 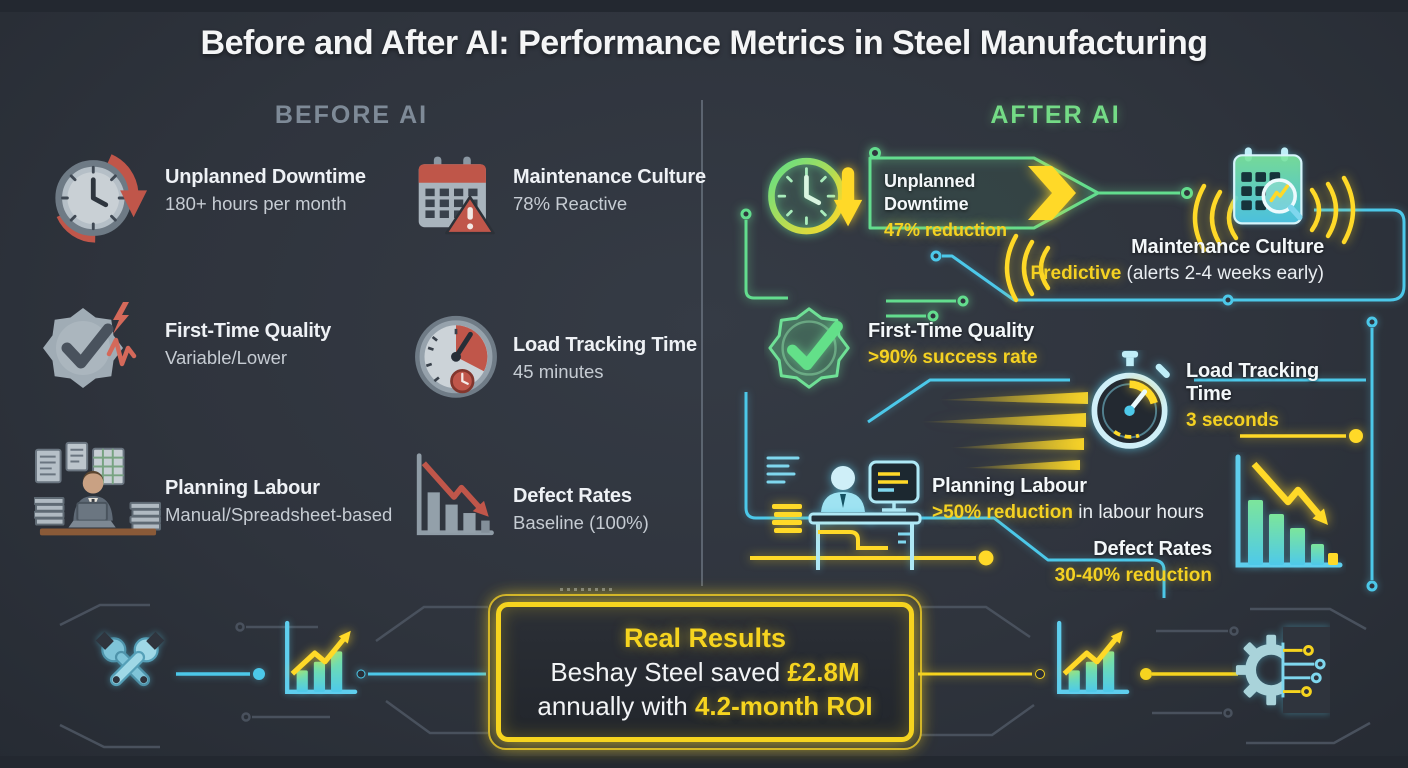 What do you see at coordinates (351, 115) in the screenshot?
I see `before-column-header: BEFORE AI` at bounding box center [351, 115].